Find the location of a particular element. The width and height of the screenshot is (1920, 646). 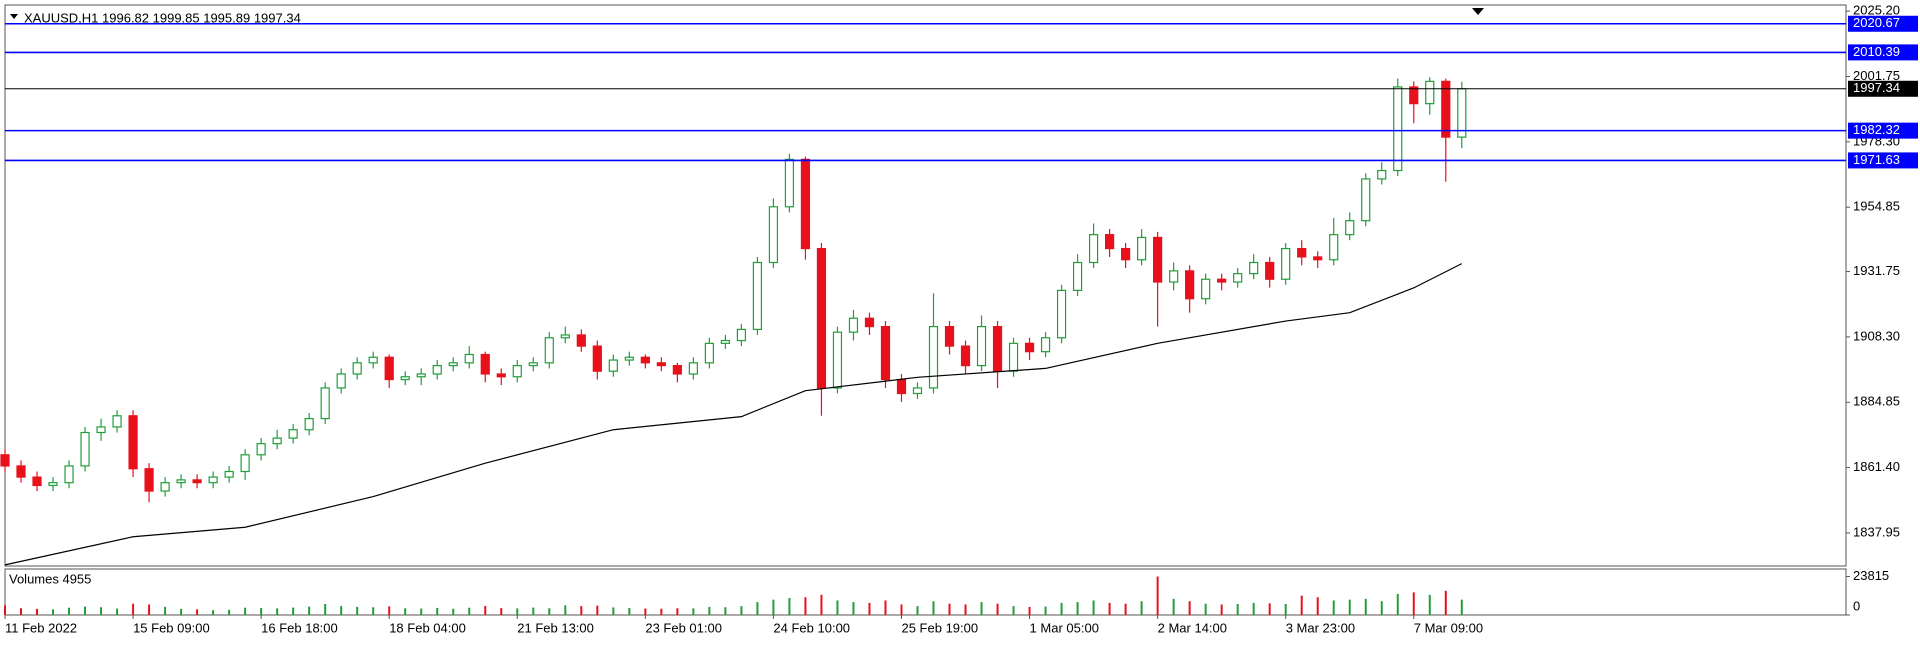

x-tick-label: 1 Mar 05:00 is located at coordinates (1064, 627).